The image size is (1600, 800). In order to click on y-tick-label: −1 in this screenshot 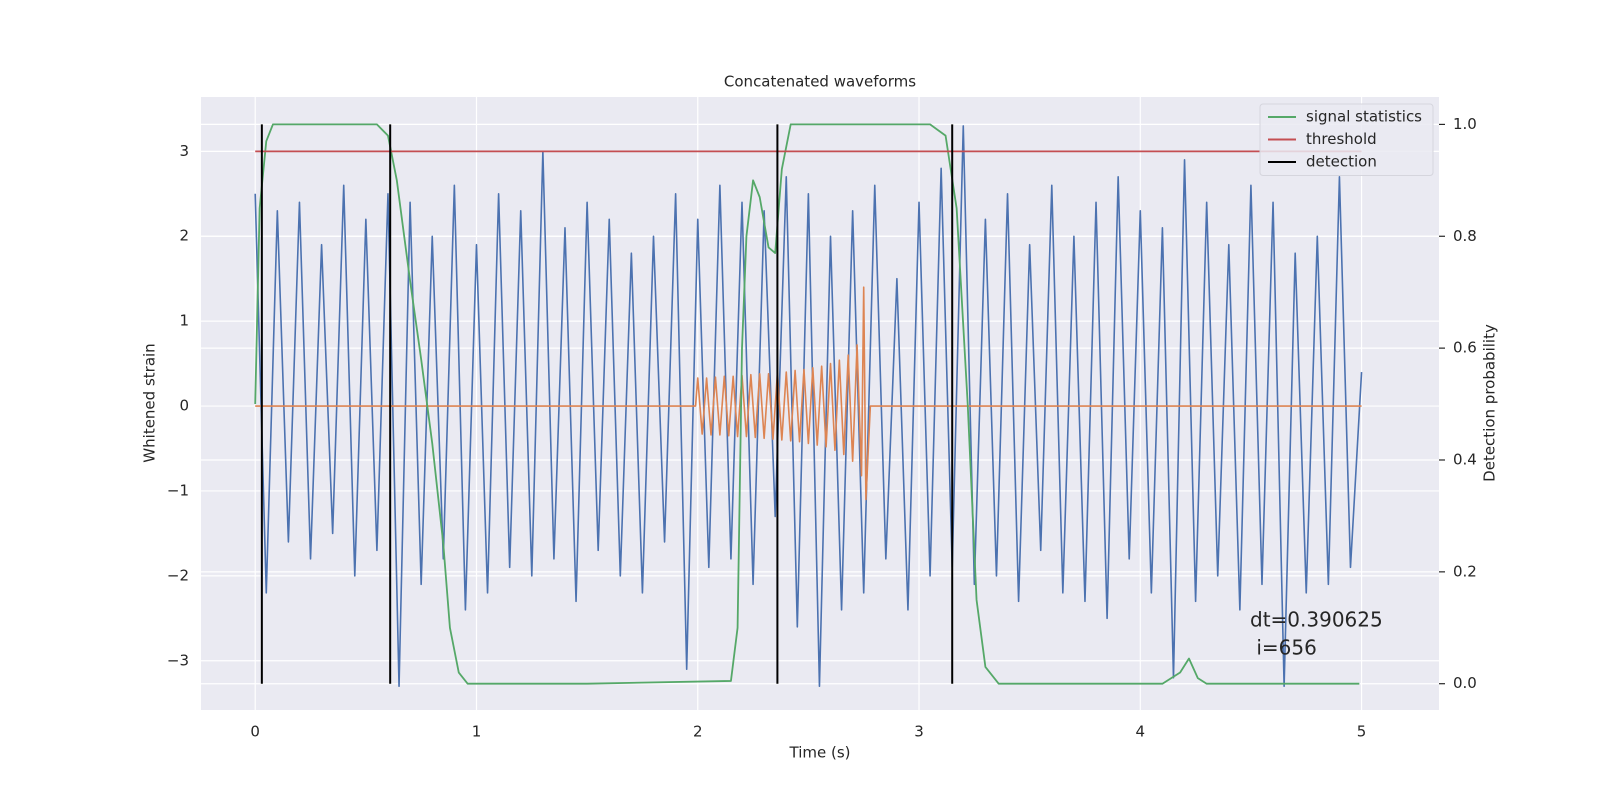, I will do `click(178, 490)`.